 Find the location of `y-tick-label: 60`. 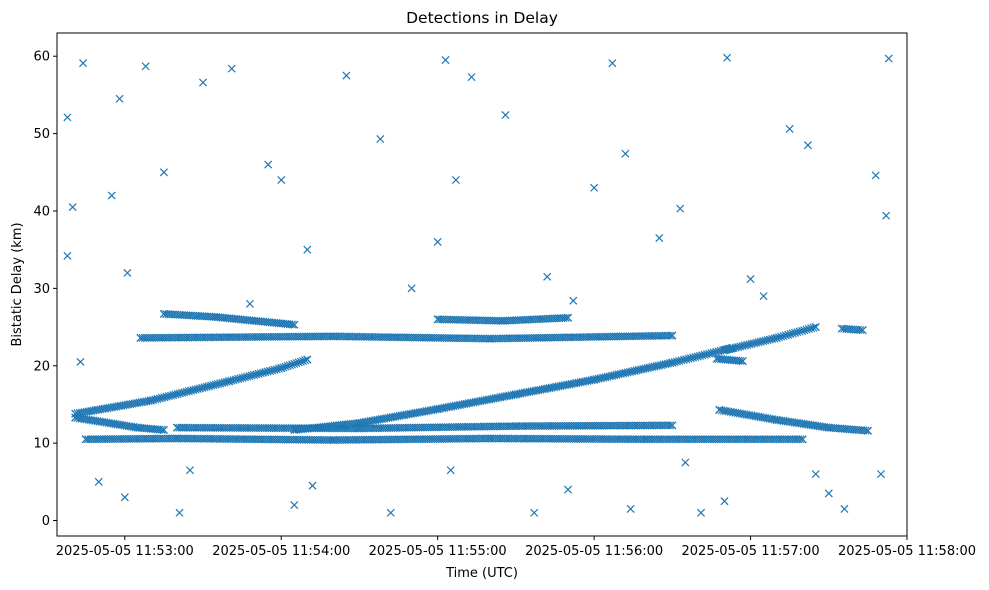

y-tick-label: 60 is located at coordinates (41, 57).